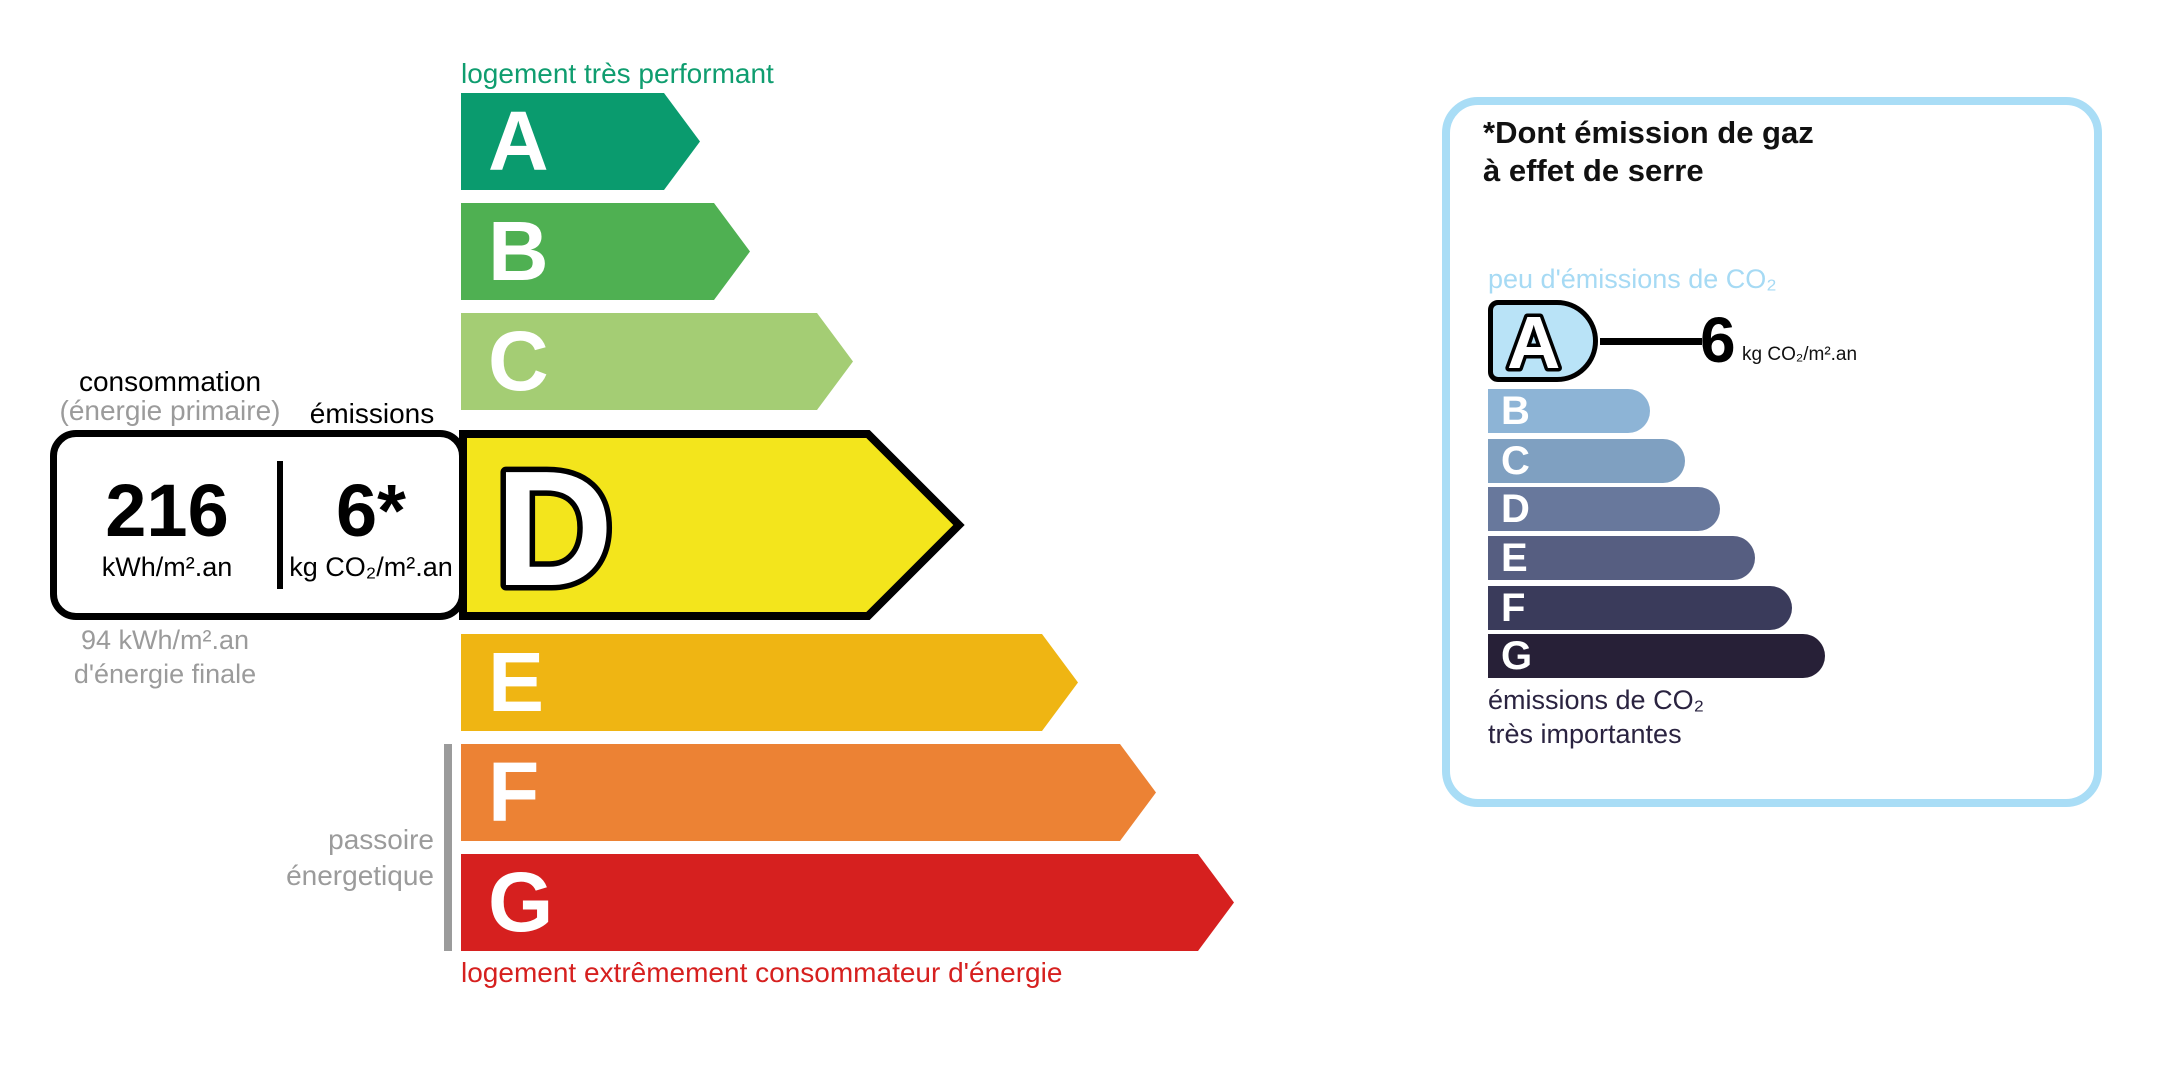 The image size is (2169, 1079). Describe the element at coordinates (1569, 411) in the screenshot. I see `co2-class-bar-b: B` at that location.